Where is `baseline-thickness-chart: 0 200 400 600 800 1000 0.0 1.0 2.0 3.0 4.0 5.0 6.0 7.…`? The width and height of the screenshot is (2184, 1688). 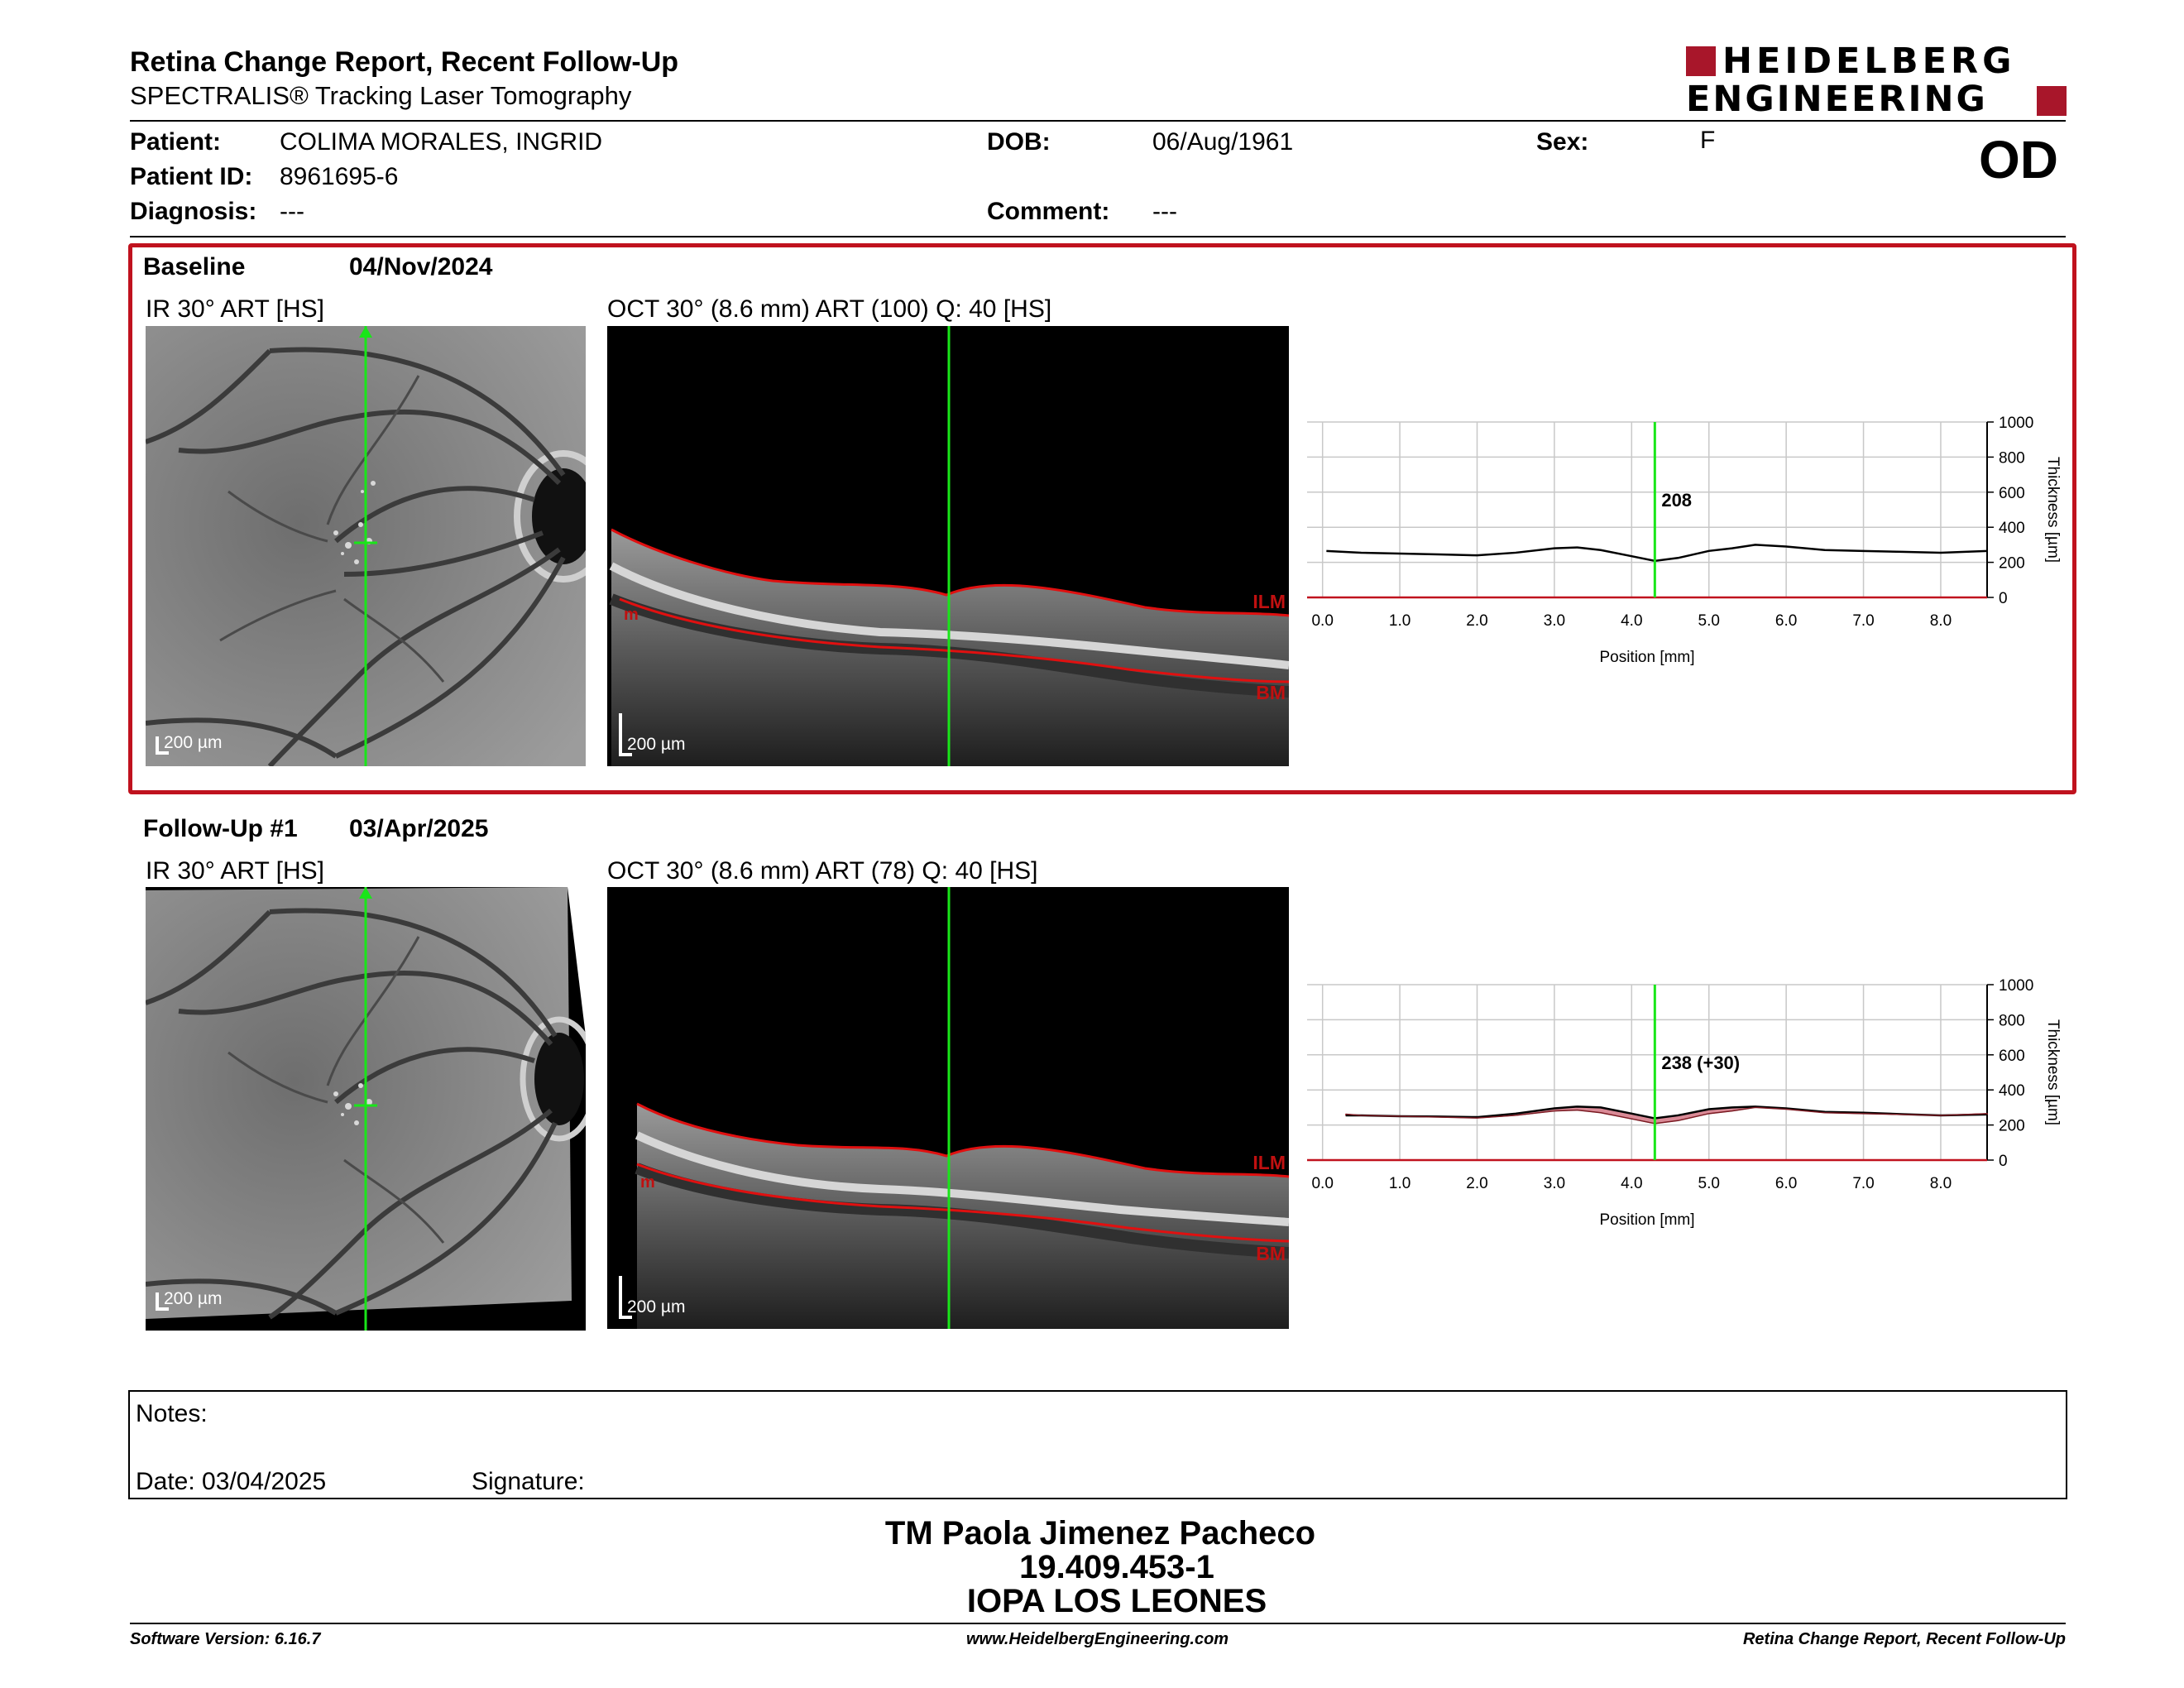
baseline-thickness-chart: 0 200 400 600 800 1000 0.0 1.0 2.0 3.0 4.0 5.0 6.0 7.… is located at coordinates (1684, 540).